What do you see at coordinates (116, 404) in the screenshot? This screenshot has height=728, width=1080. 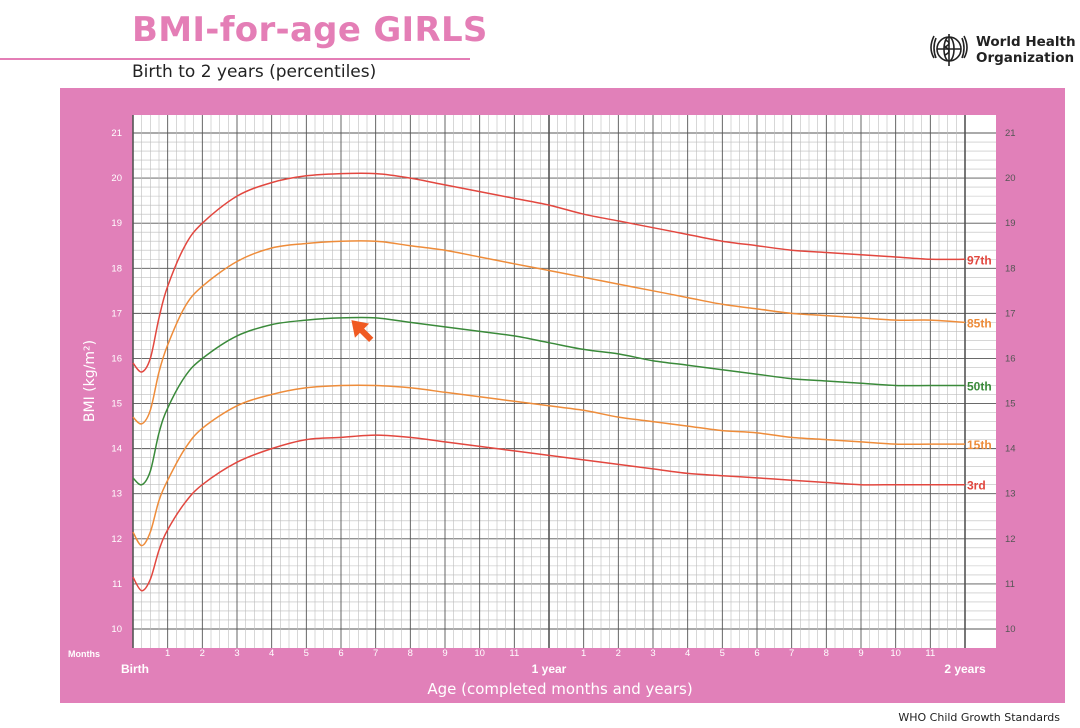 I see `y-tick-label-left: 15` at bounding box center [116, 404].